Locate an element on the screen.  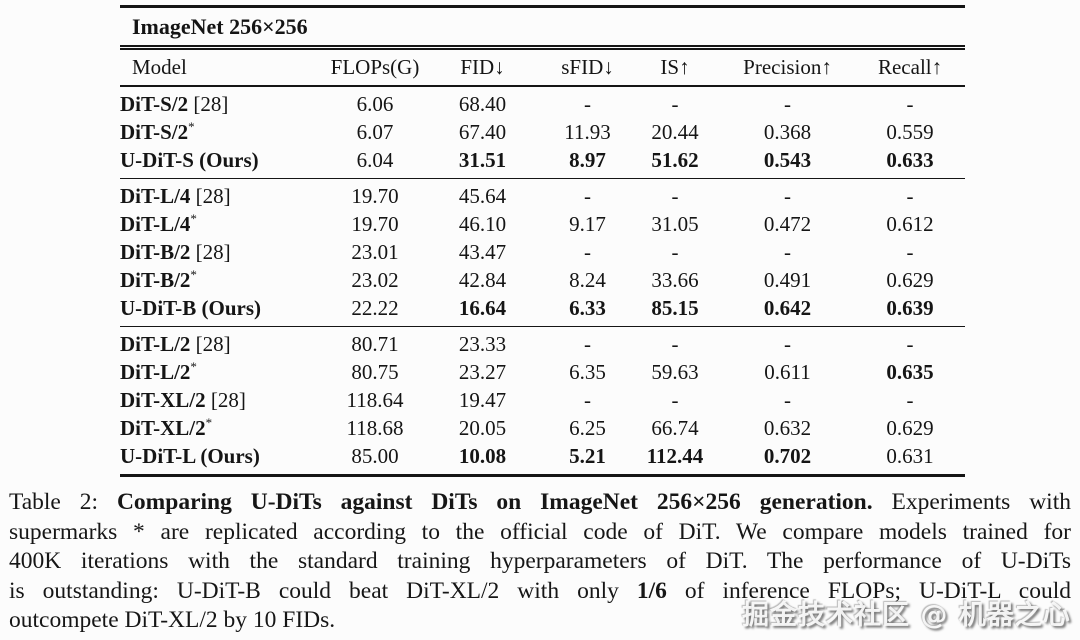
metric-value-cell: 19.47 is located at coordinates (482, 400).